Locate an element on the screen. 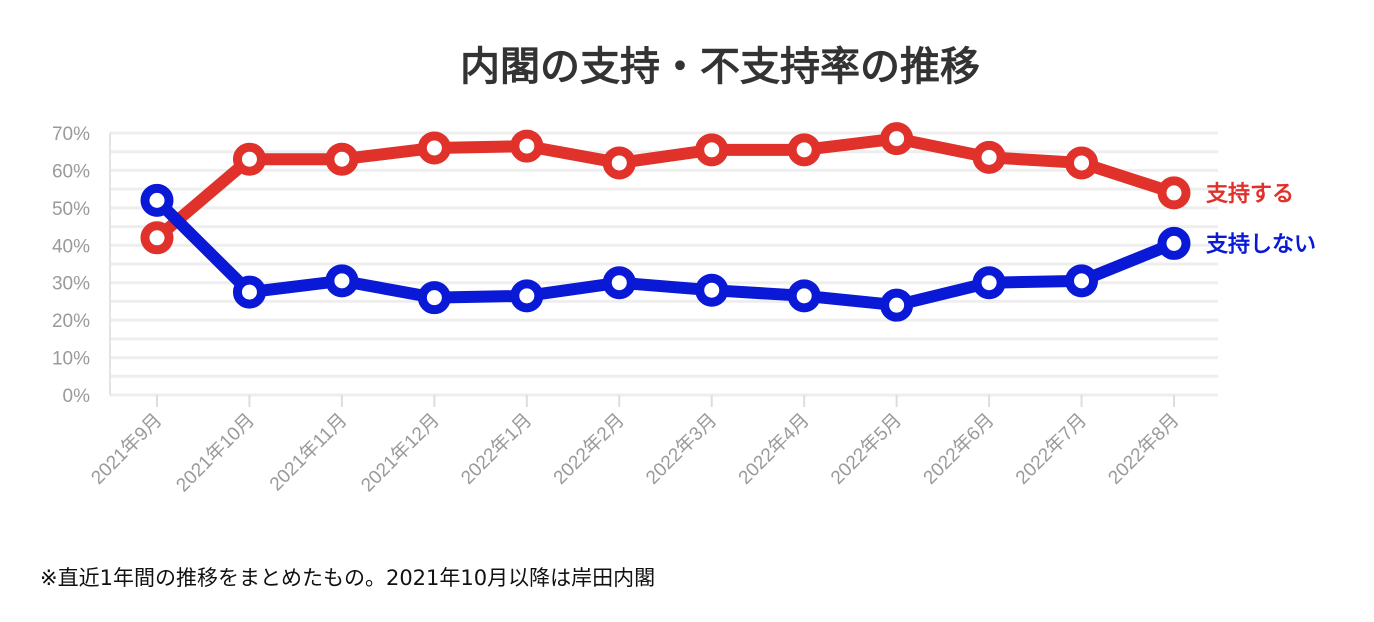 Image resolution: width=1374 pixels, height=622 pixels. x-tick-label: 2022年5月 is located at coordinates (866, 449).